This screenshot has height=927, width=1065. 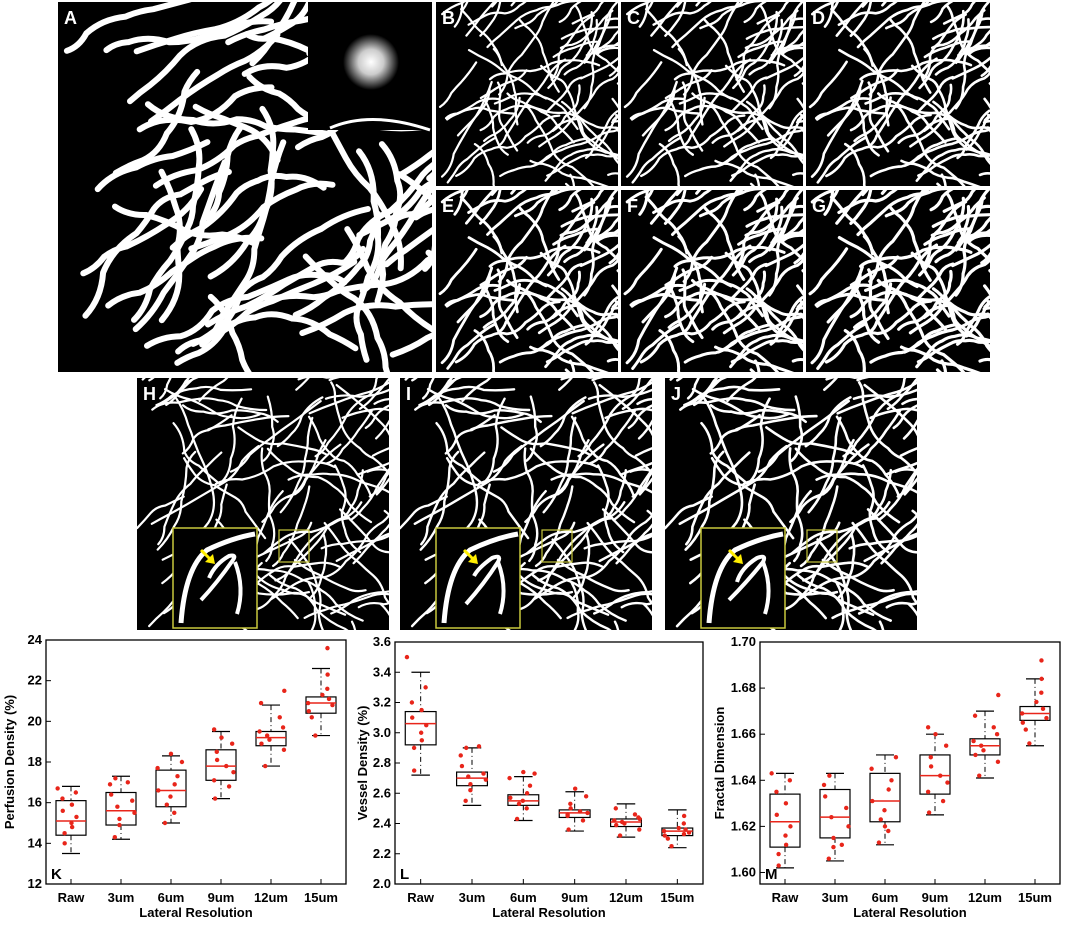 What do you see at coordinates (195, 912) in the screenshot?
I see `x-axis-label: Lateral Resolution` at bounding box center [195, 912].